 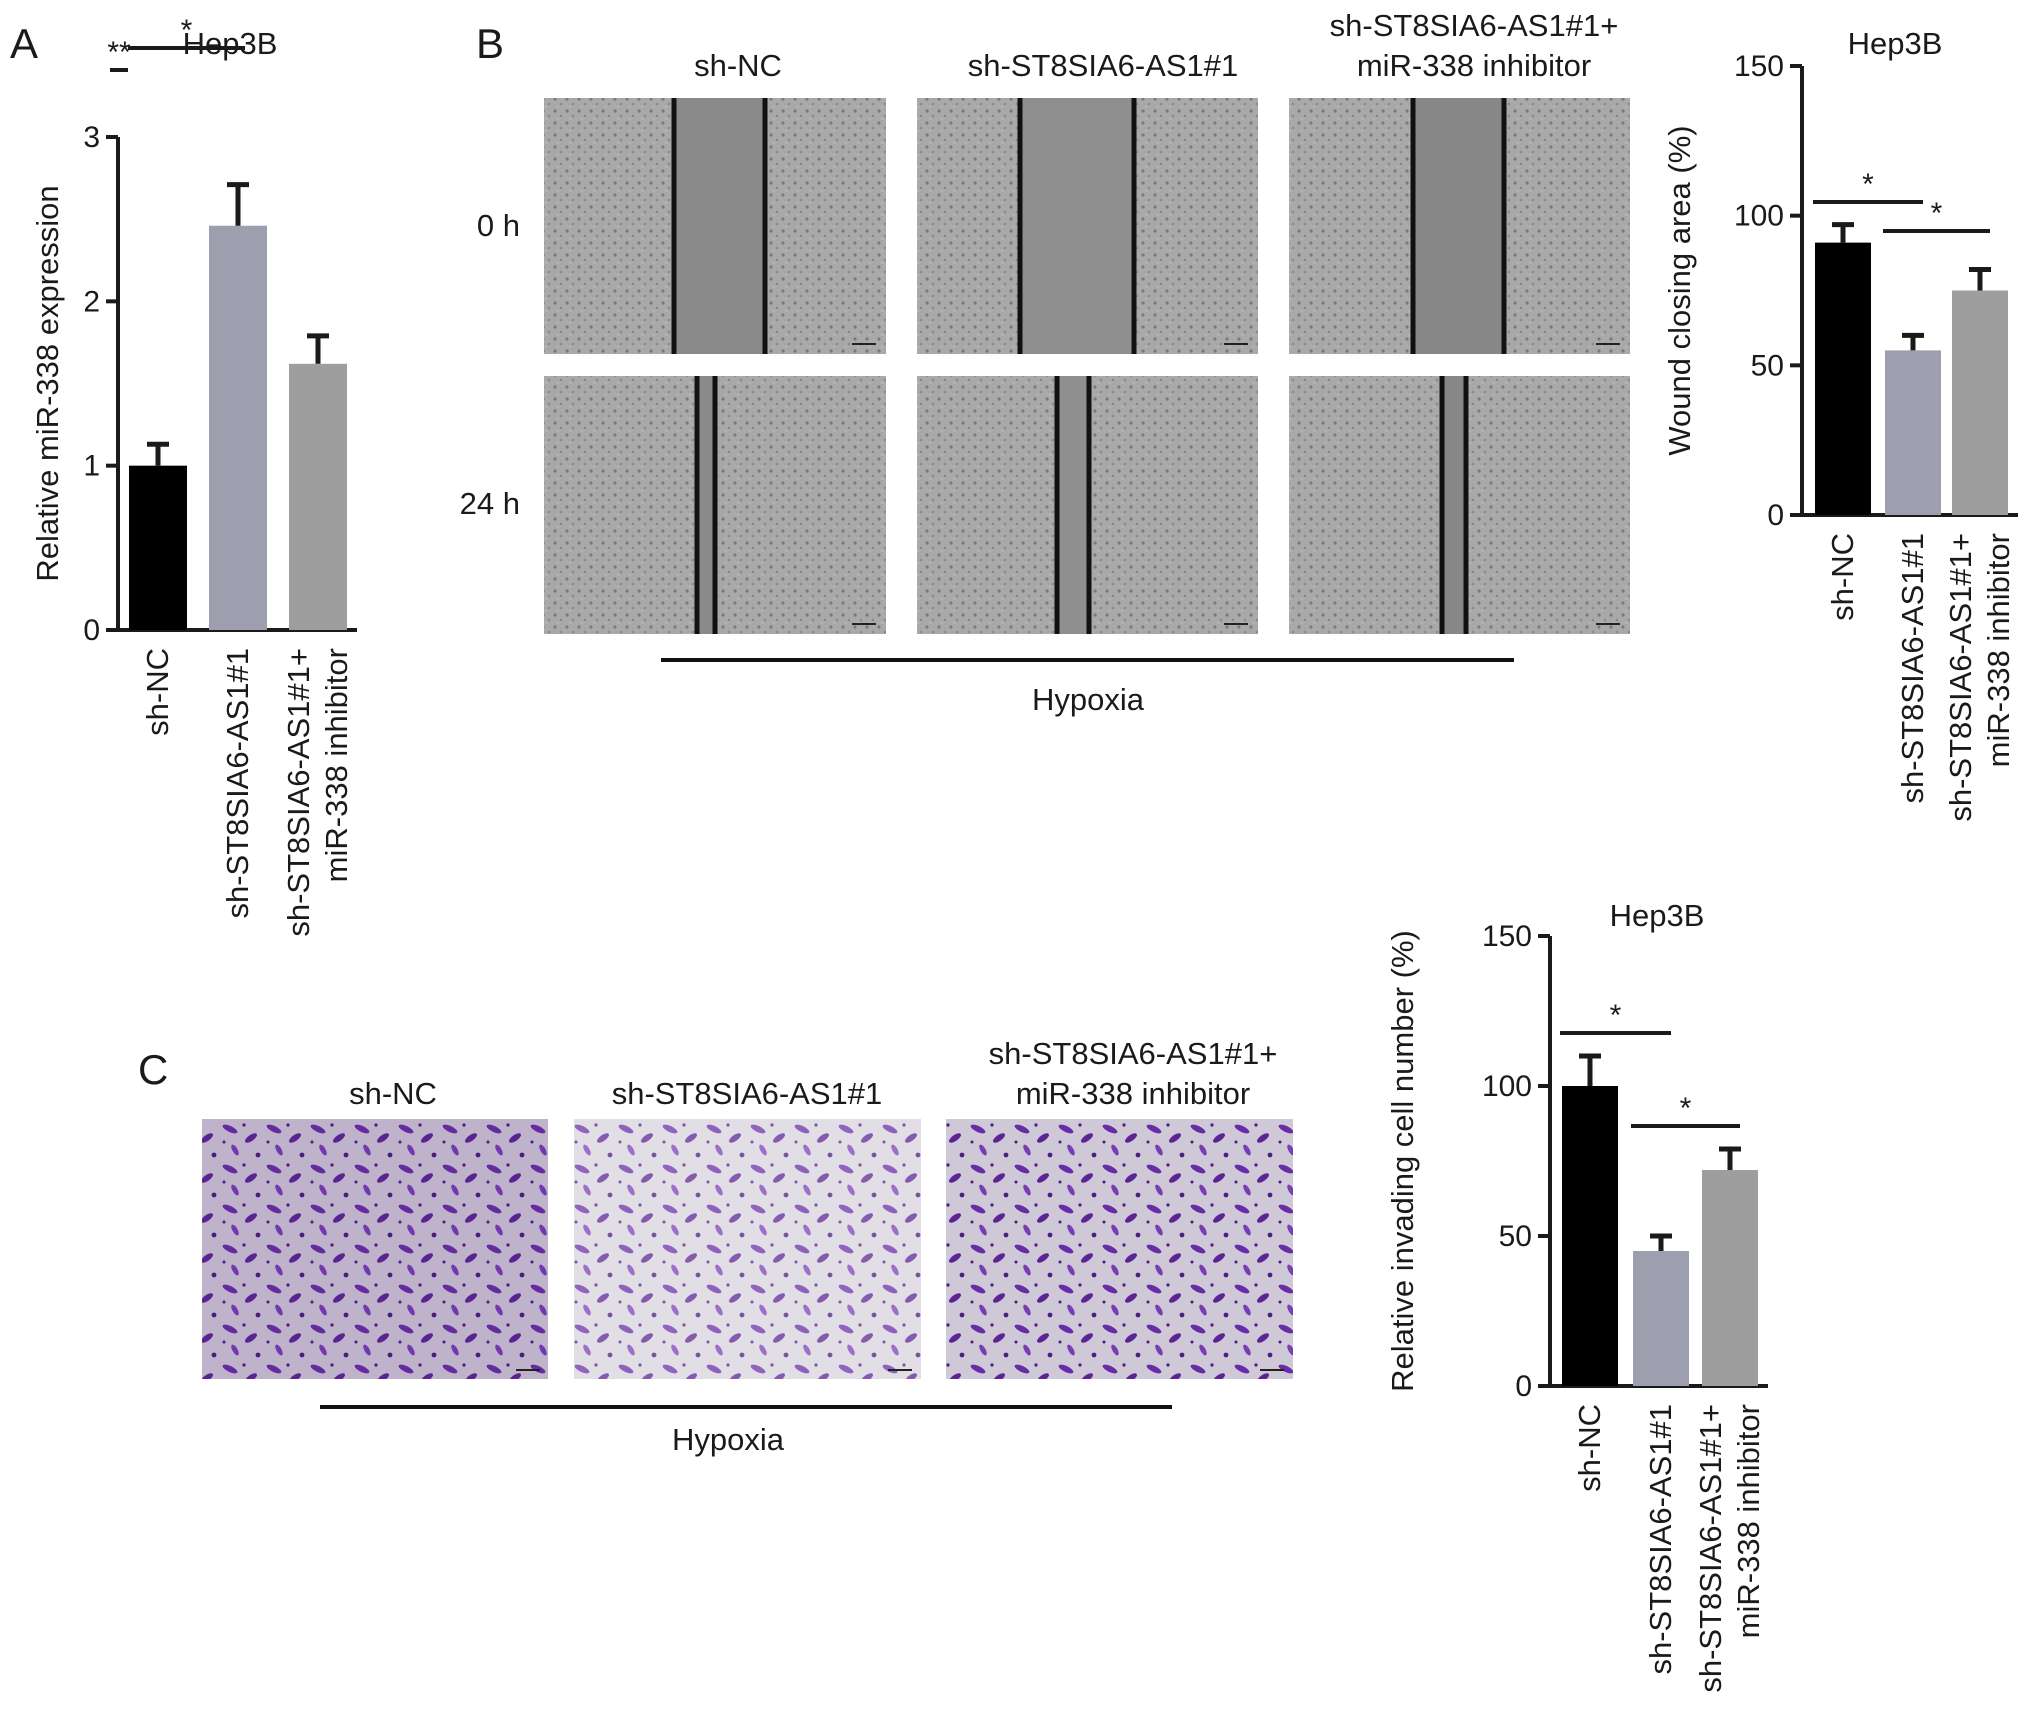 What do you see at coordinates (375, 1249) in the screenshot?
I see `invasion-image-sh-nc` at bounding box center [375, 1249].